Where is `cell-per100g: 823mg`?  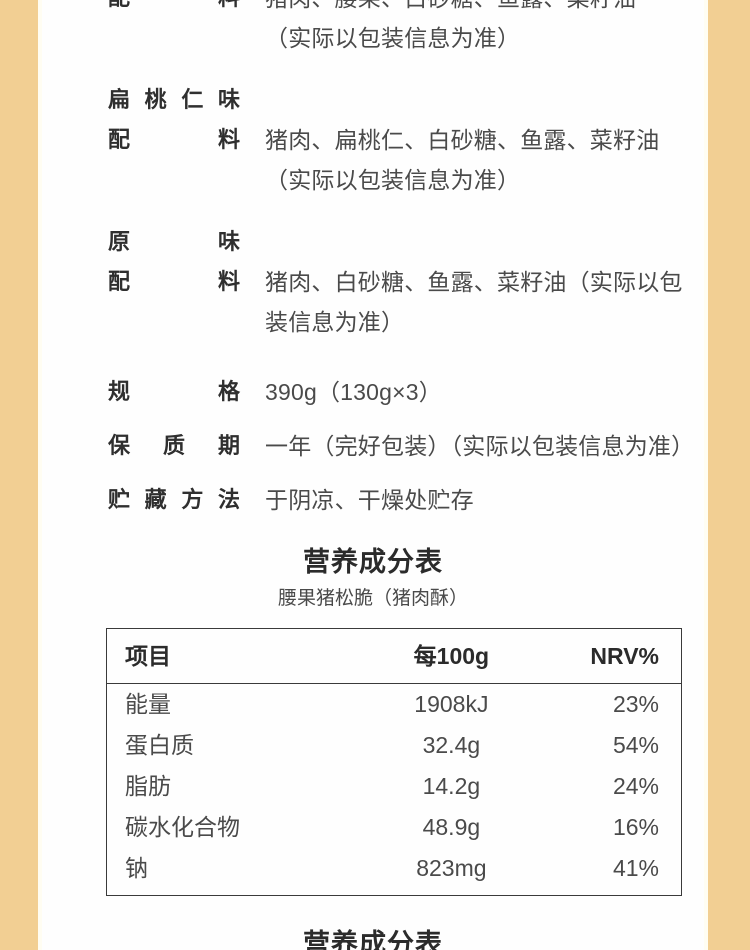
cell-per100g: 823mg is located at coordinates (451, 868).